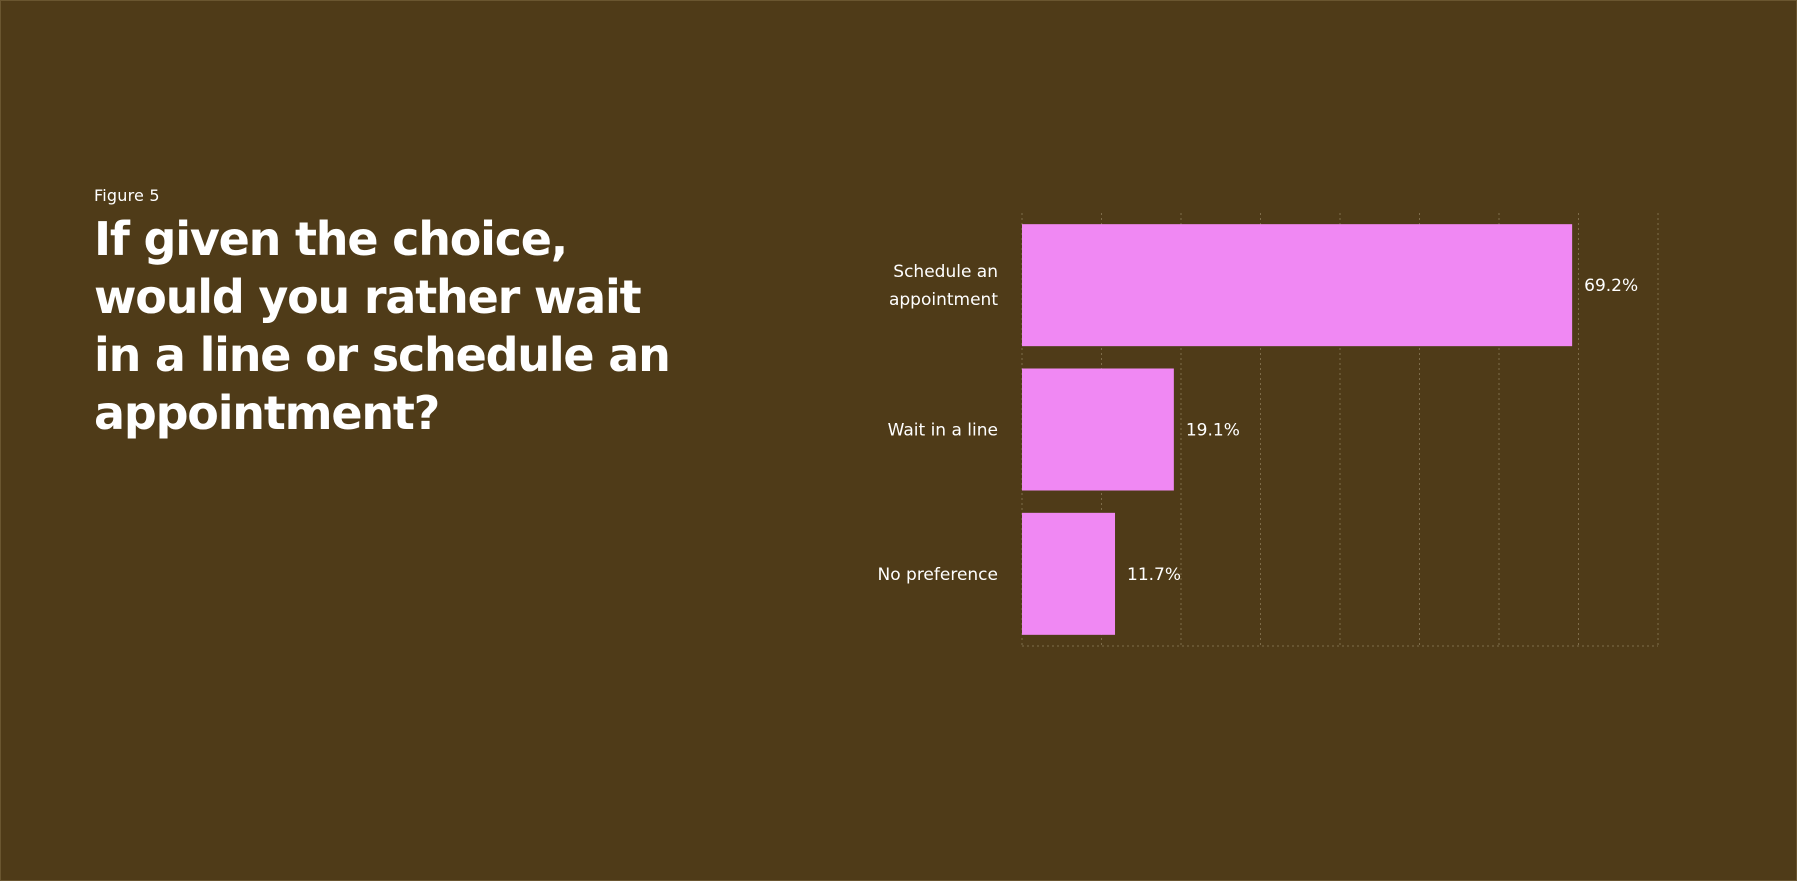 The height and width of the screenshot is (881, 1797). I want to click on category-label: No preference, so click(938, 575).